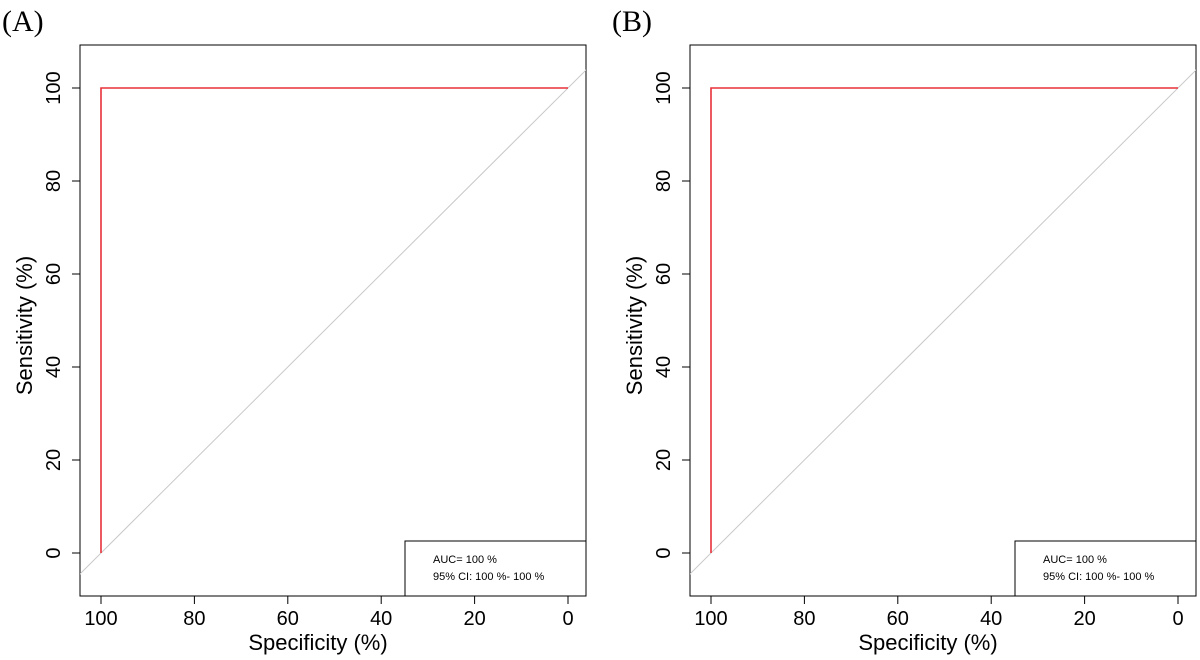 Image resolution: width=1200 pixels, height=660 pixels. I want to click on panel-label: (B), so click(632, 21).